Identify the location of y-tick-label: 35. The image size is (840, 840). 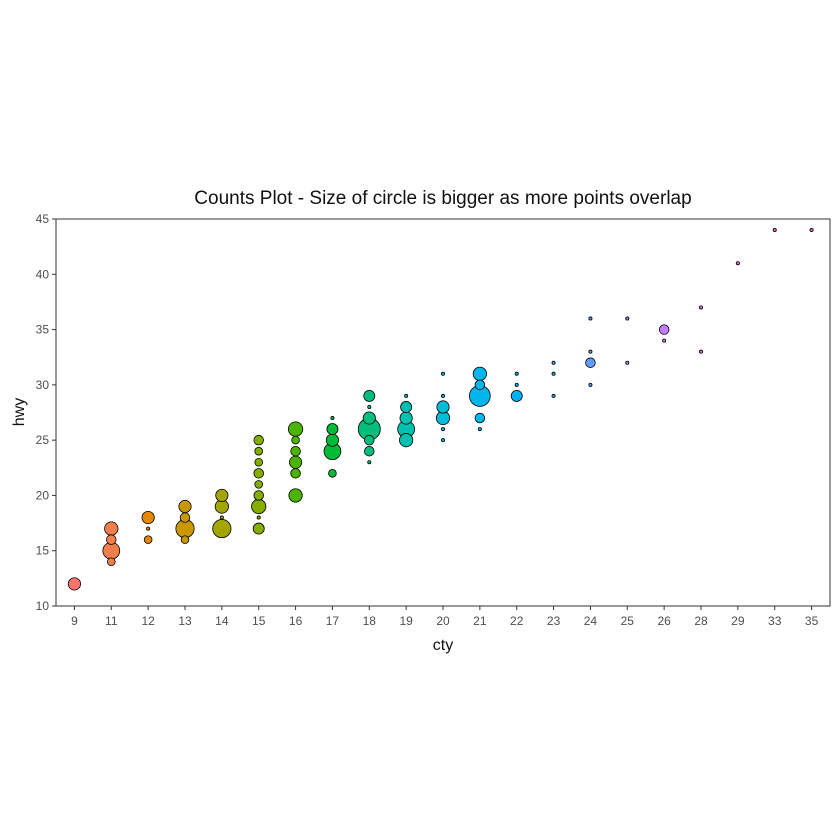
(43, 330).